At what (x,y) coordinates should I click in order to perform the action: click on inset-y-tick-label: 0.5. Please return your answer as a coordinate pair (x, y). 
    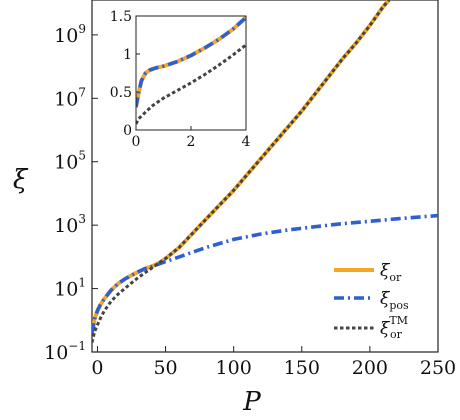
    Looking at the image, I should click on (121, 93).